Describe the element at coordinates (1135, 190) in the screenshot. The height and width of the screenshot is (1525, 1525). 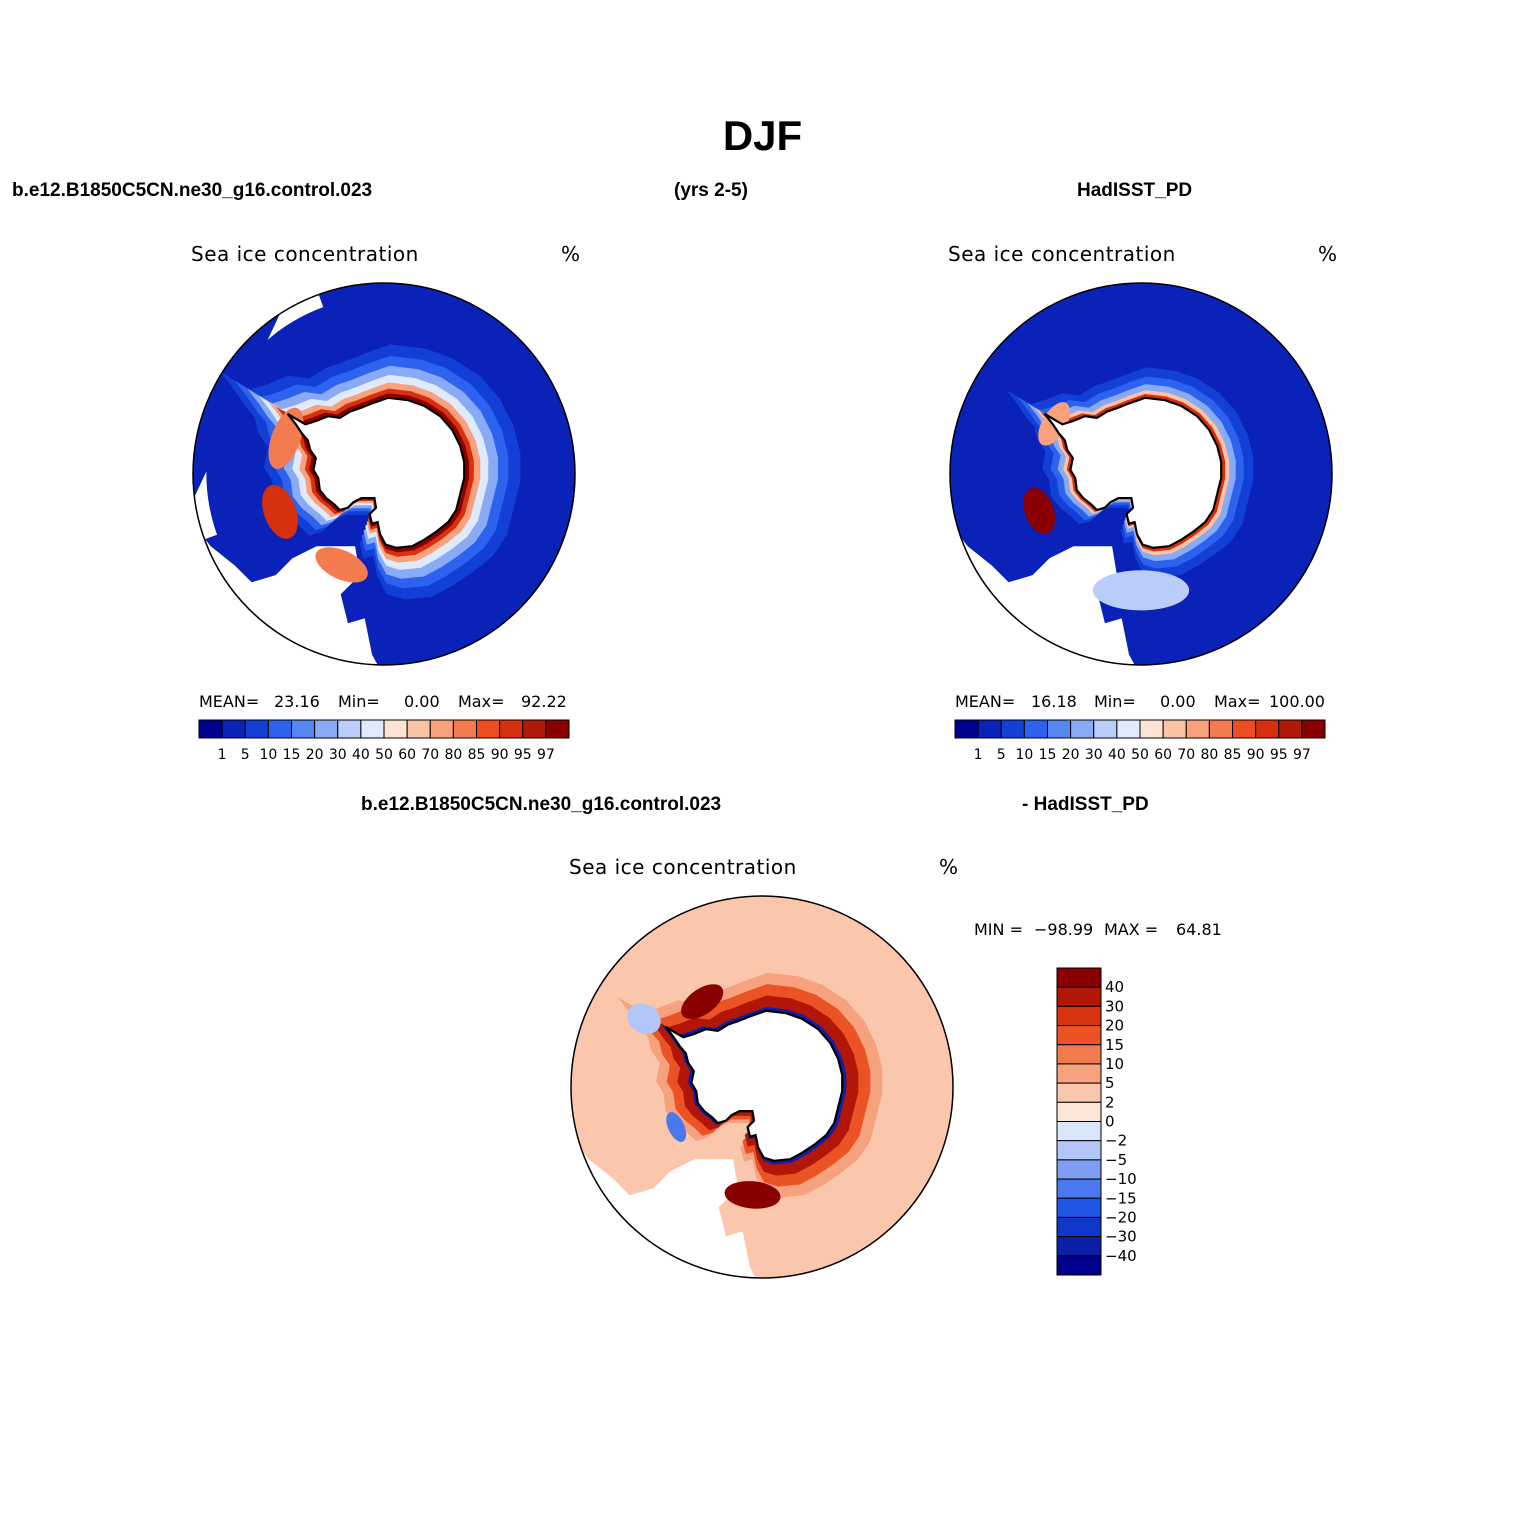
I see `obs-name: HadISST_PD` at that location.